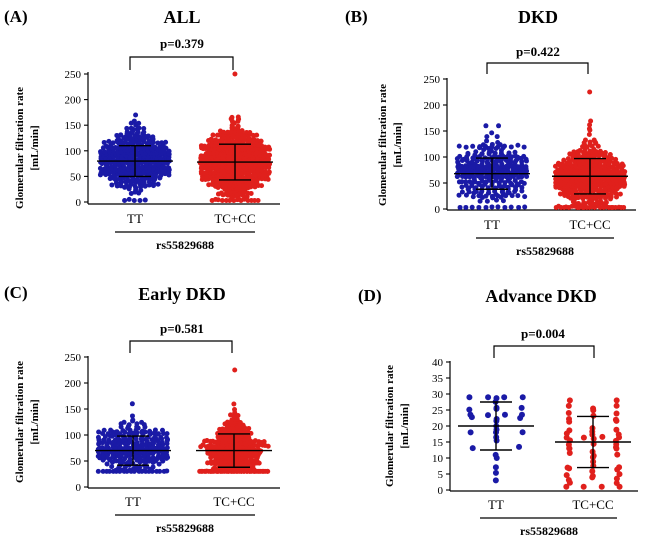 Image resolution: width=650 pixels, height=541 pixels. I want to click on y-tick-label: 40, so click(438, 363).